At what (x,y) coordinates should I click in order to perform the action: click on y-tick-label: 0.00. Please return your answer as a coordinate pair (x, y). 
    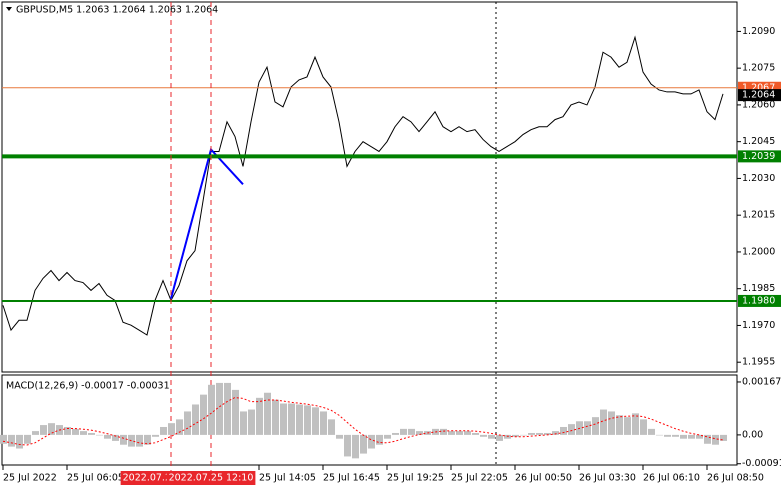
    Looking at the image, I should click on (752, 434).